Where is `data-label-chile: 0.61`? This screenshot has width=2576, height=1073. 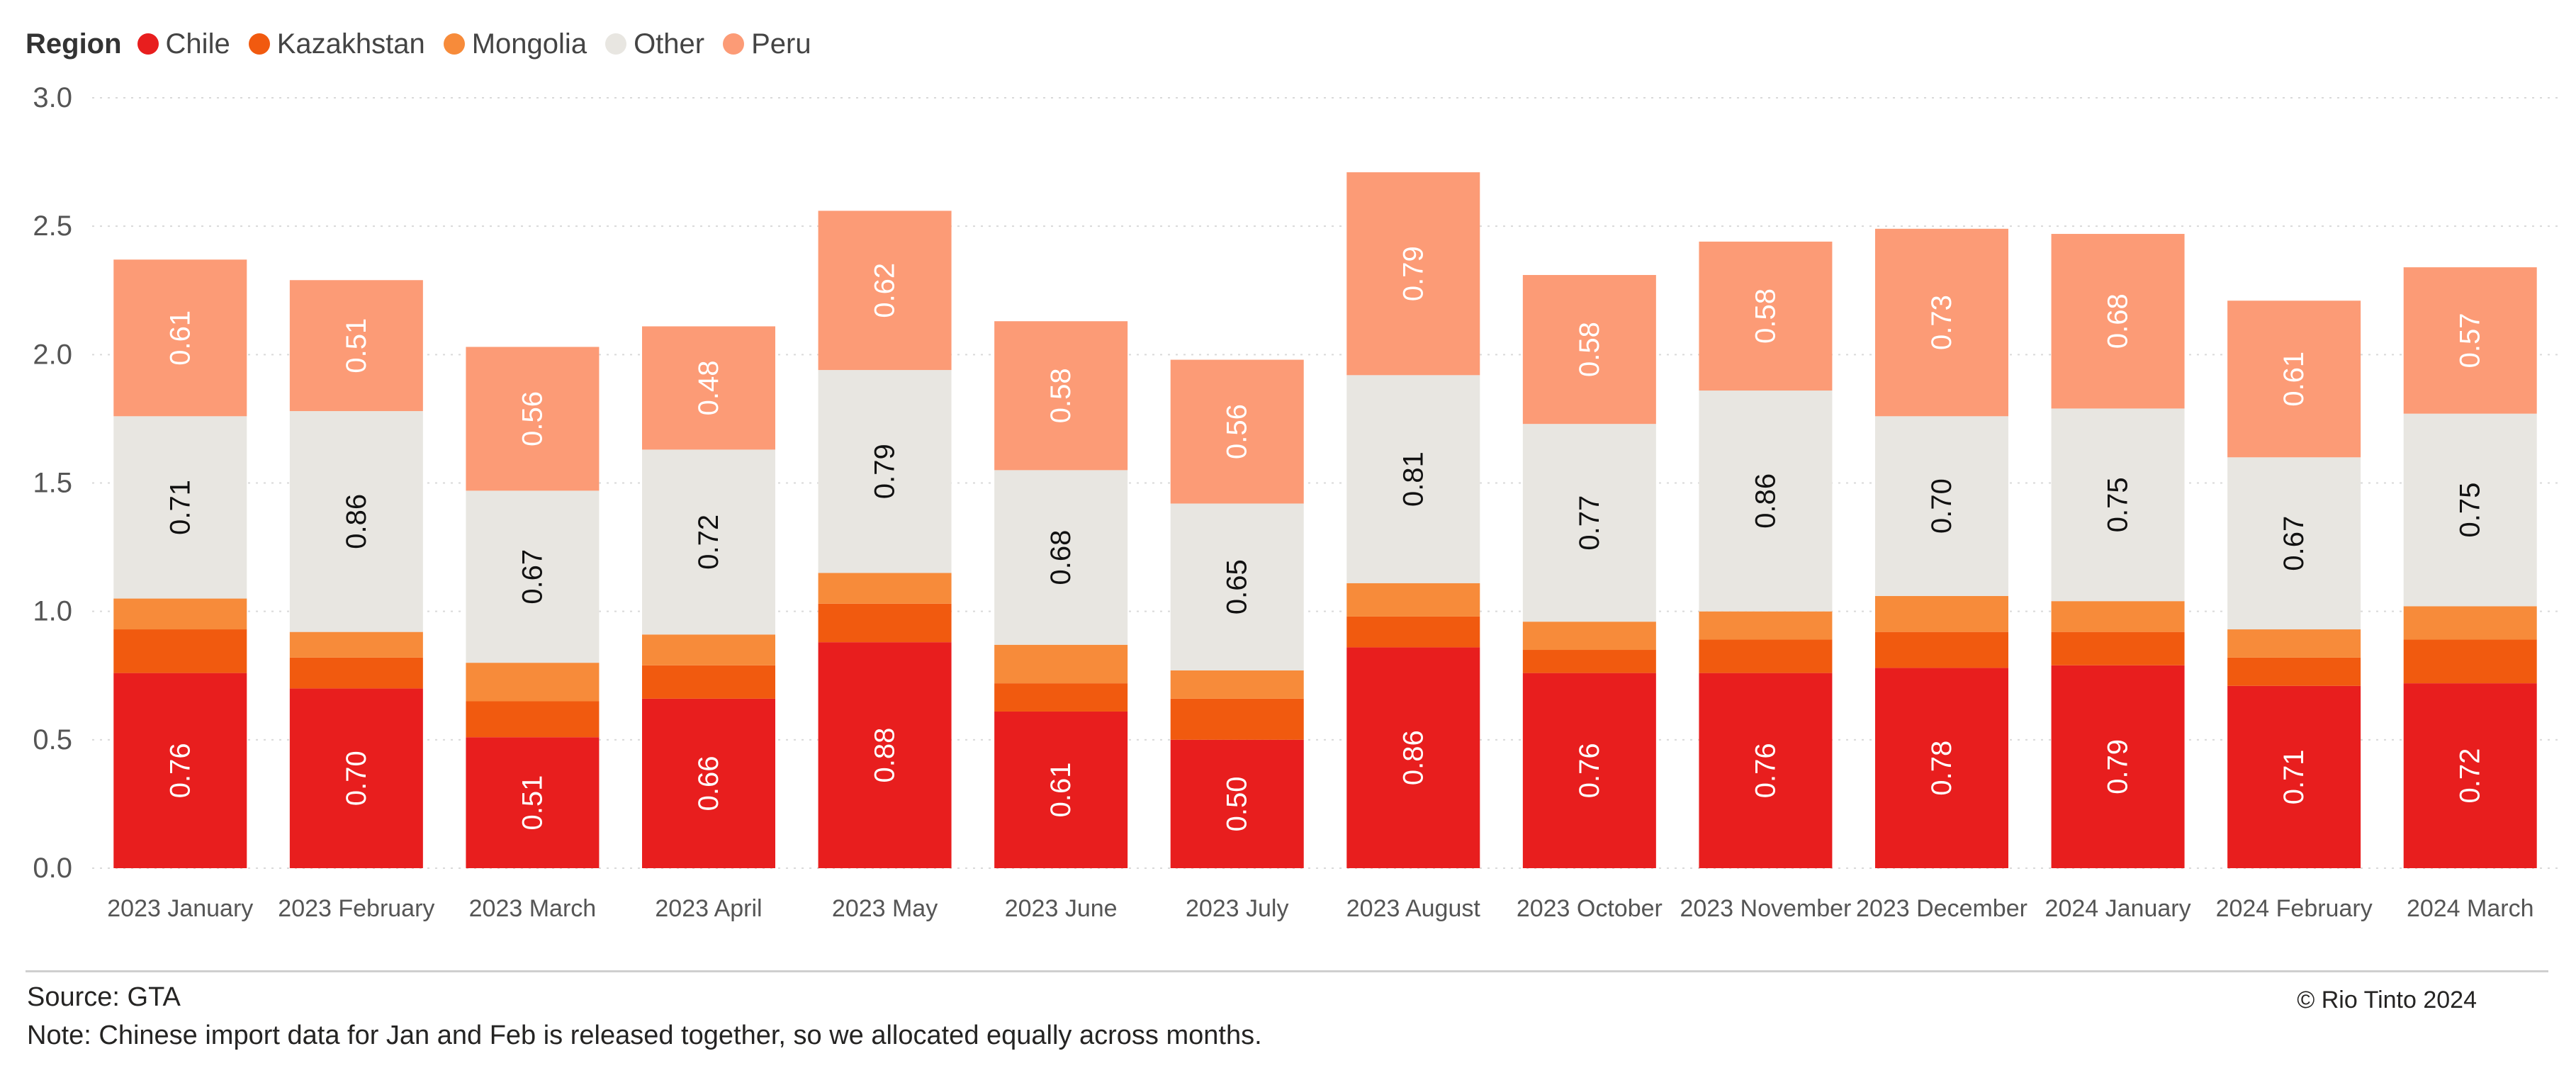
data-label-chile: 0.61 is located at coordinates (1060, 790).